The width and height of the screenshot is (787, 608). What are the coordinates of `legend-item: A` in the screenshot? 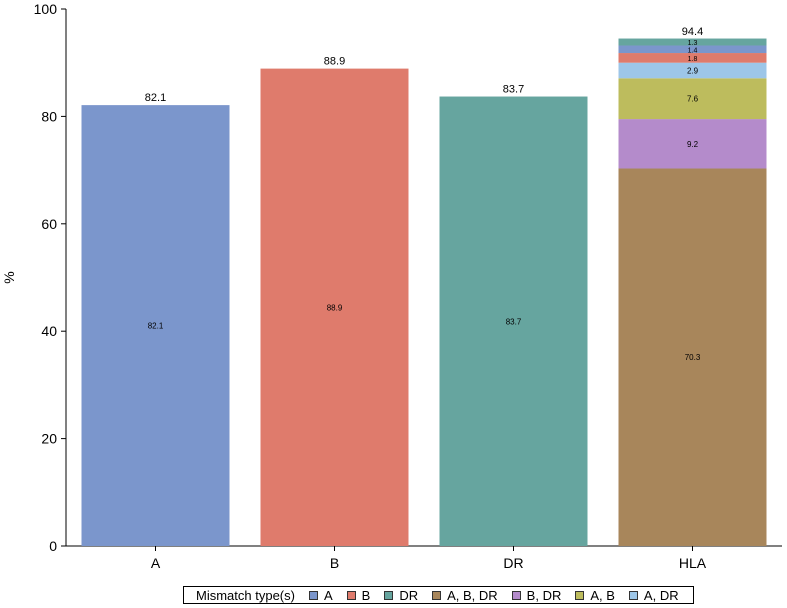 It's located at (320, 595).